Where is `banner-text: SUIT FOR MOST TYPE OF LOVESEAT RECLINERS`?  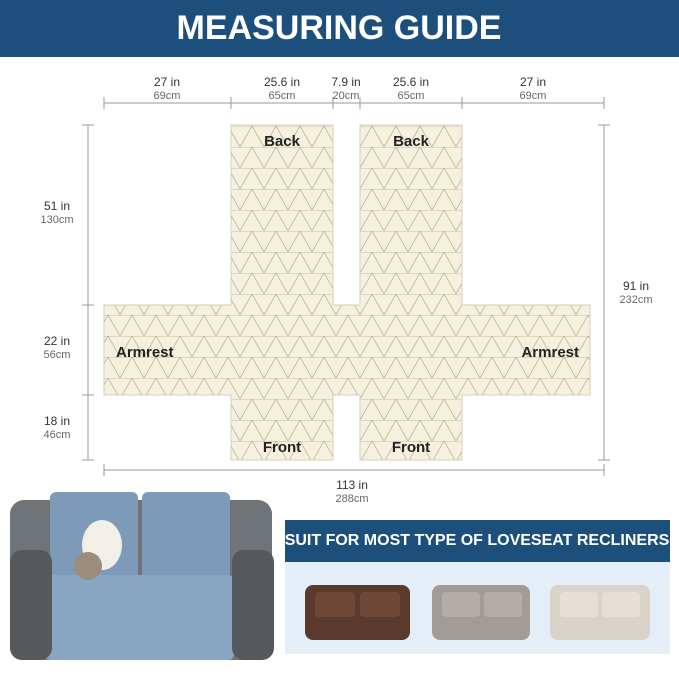 banner-text: SUIT FOR MOST TYPE OF LOVESEAT RECLINERS is located at coordinates (477, 540).